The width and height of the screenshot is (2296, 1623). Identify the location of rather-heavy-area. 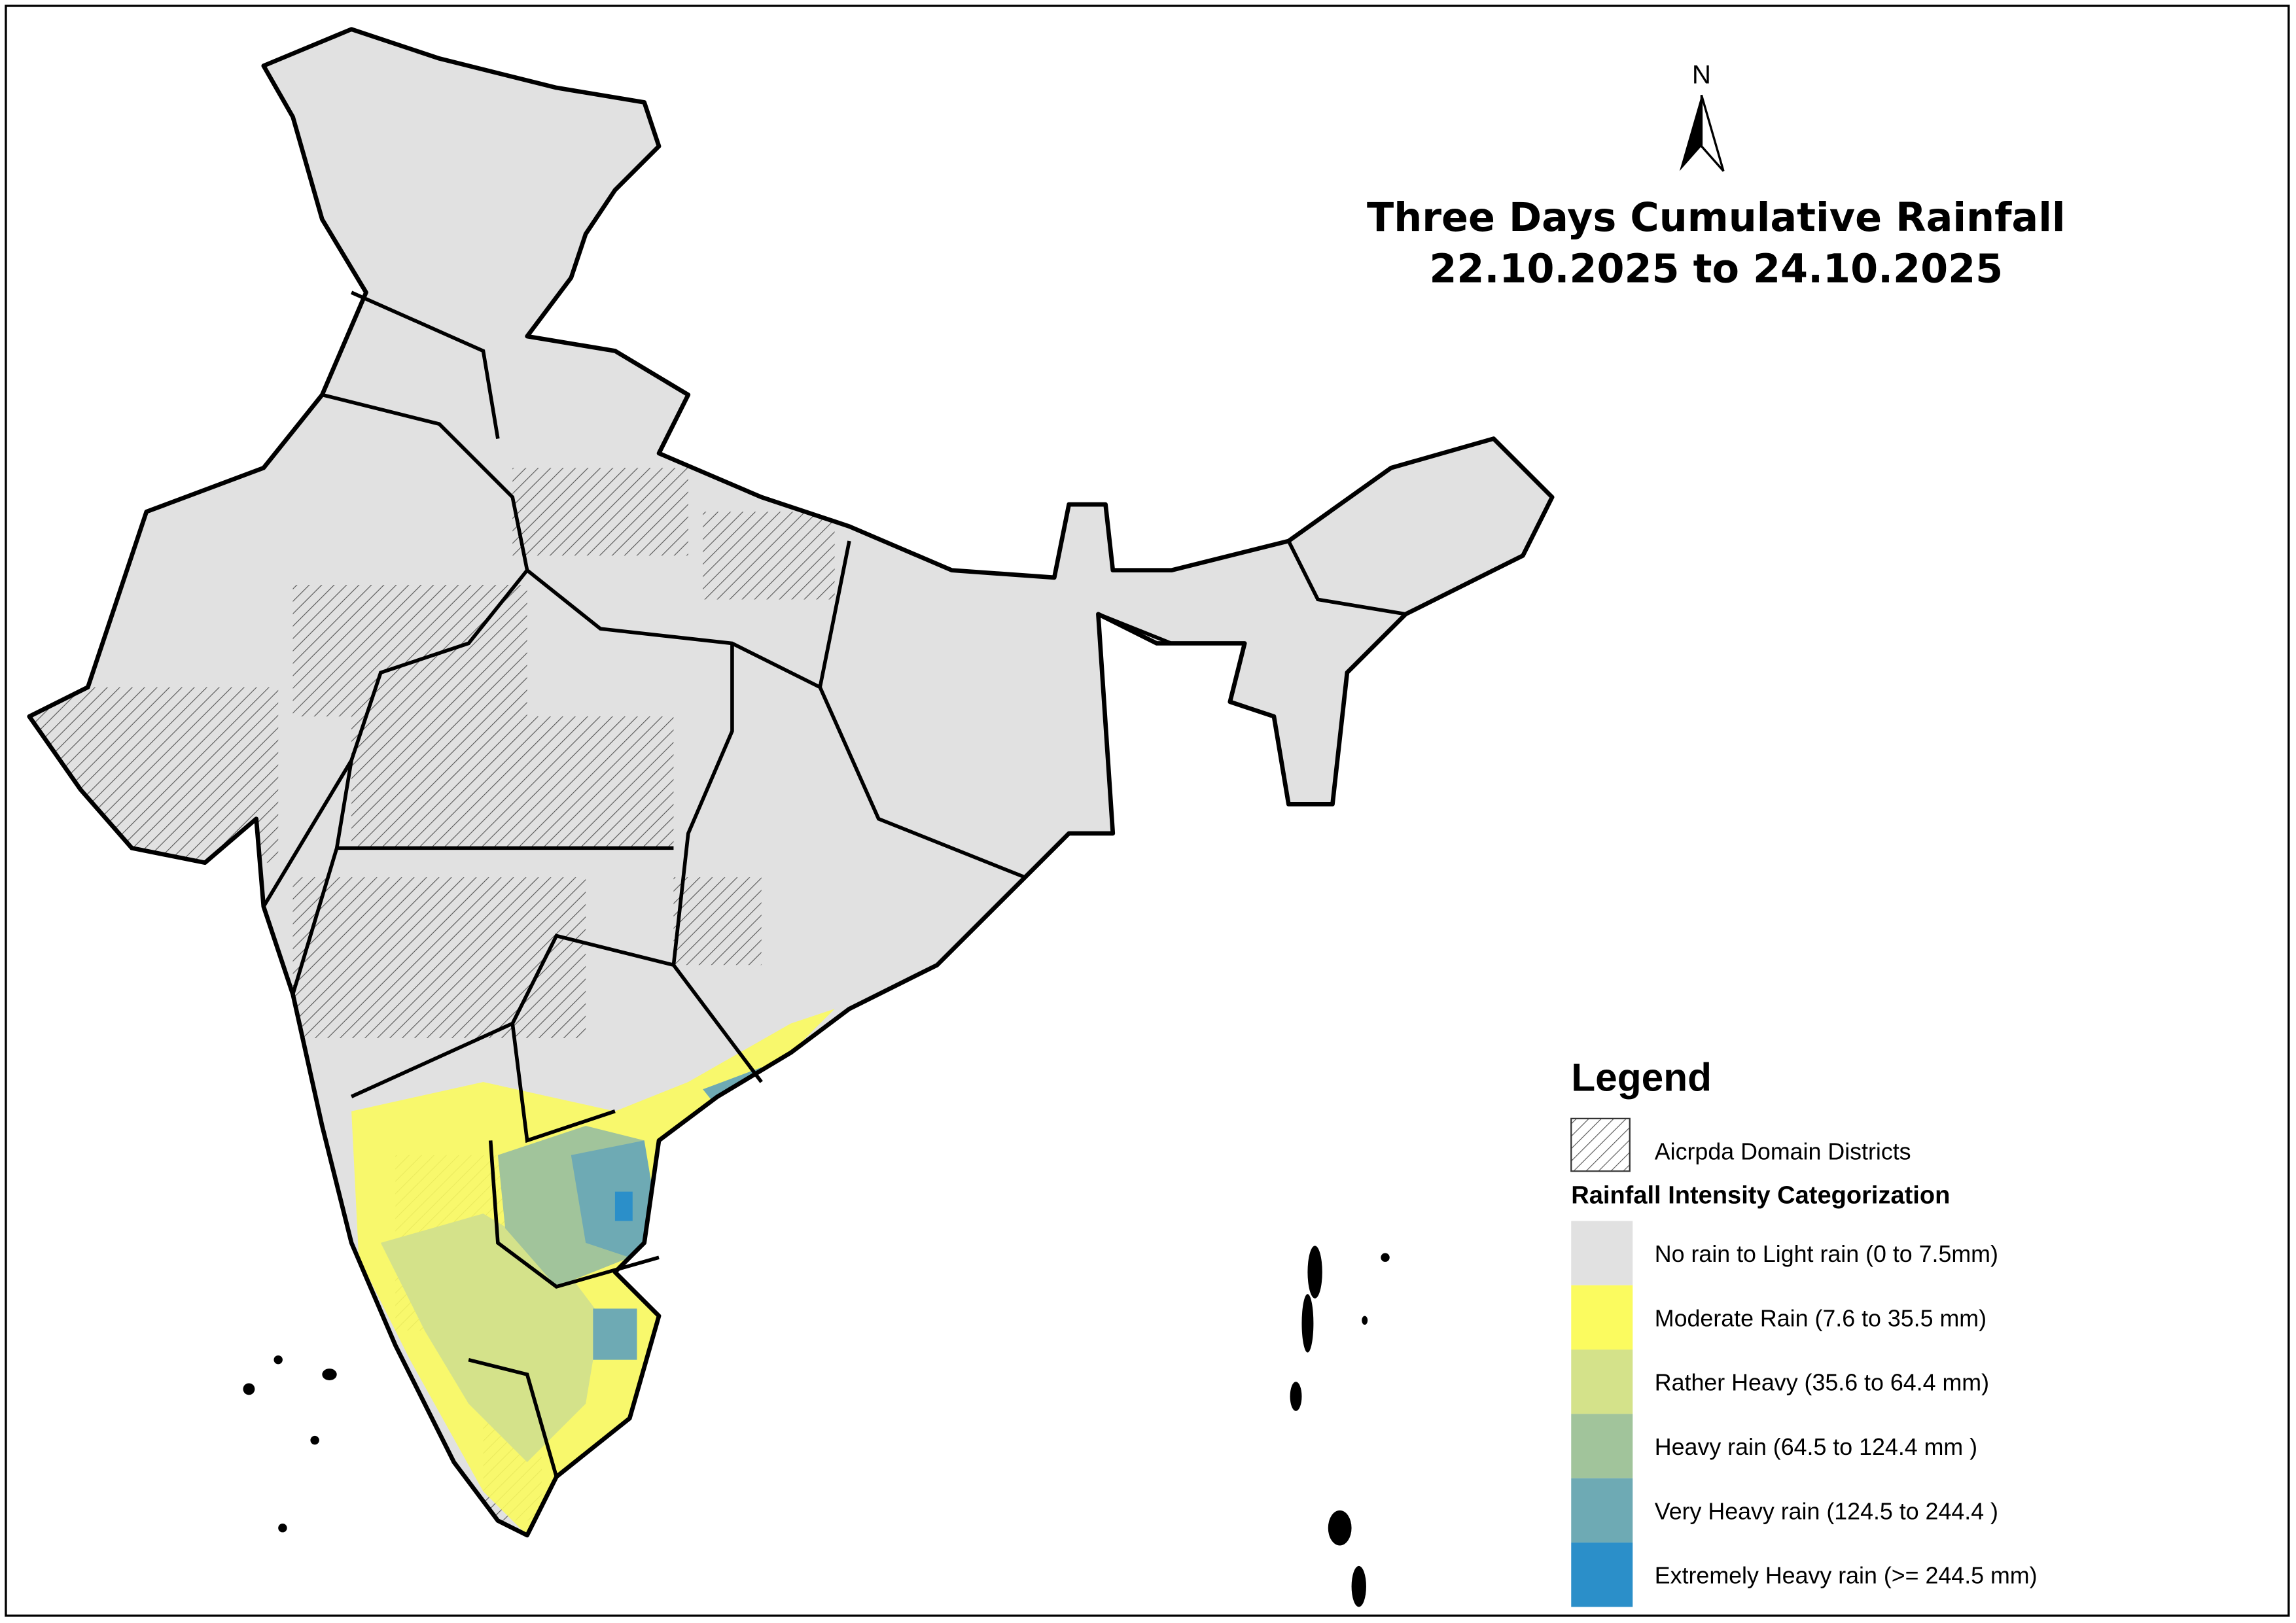
(491, 1338).